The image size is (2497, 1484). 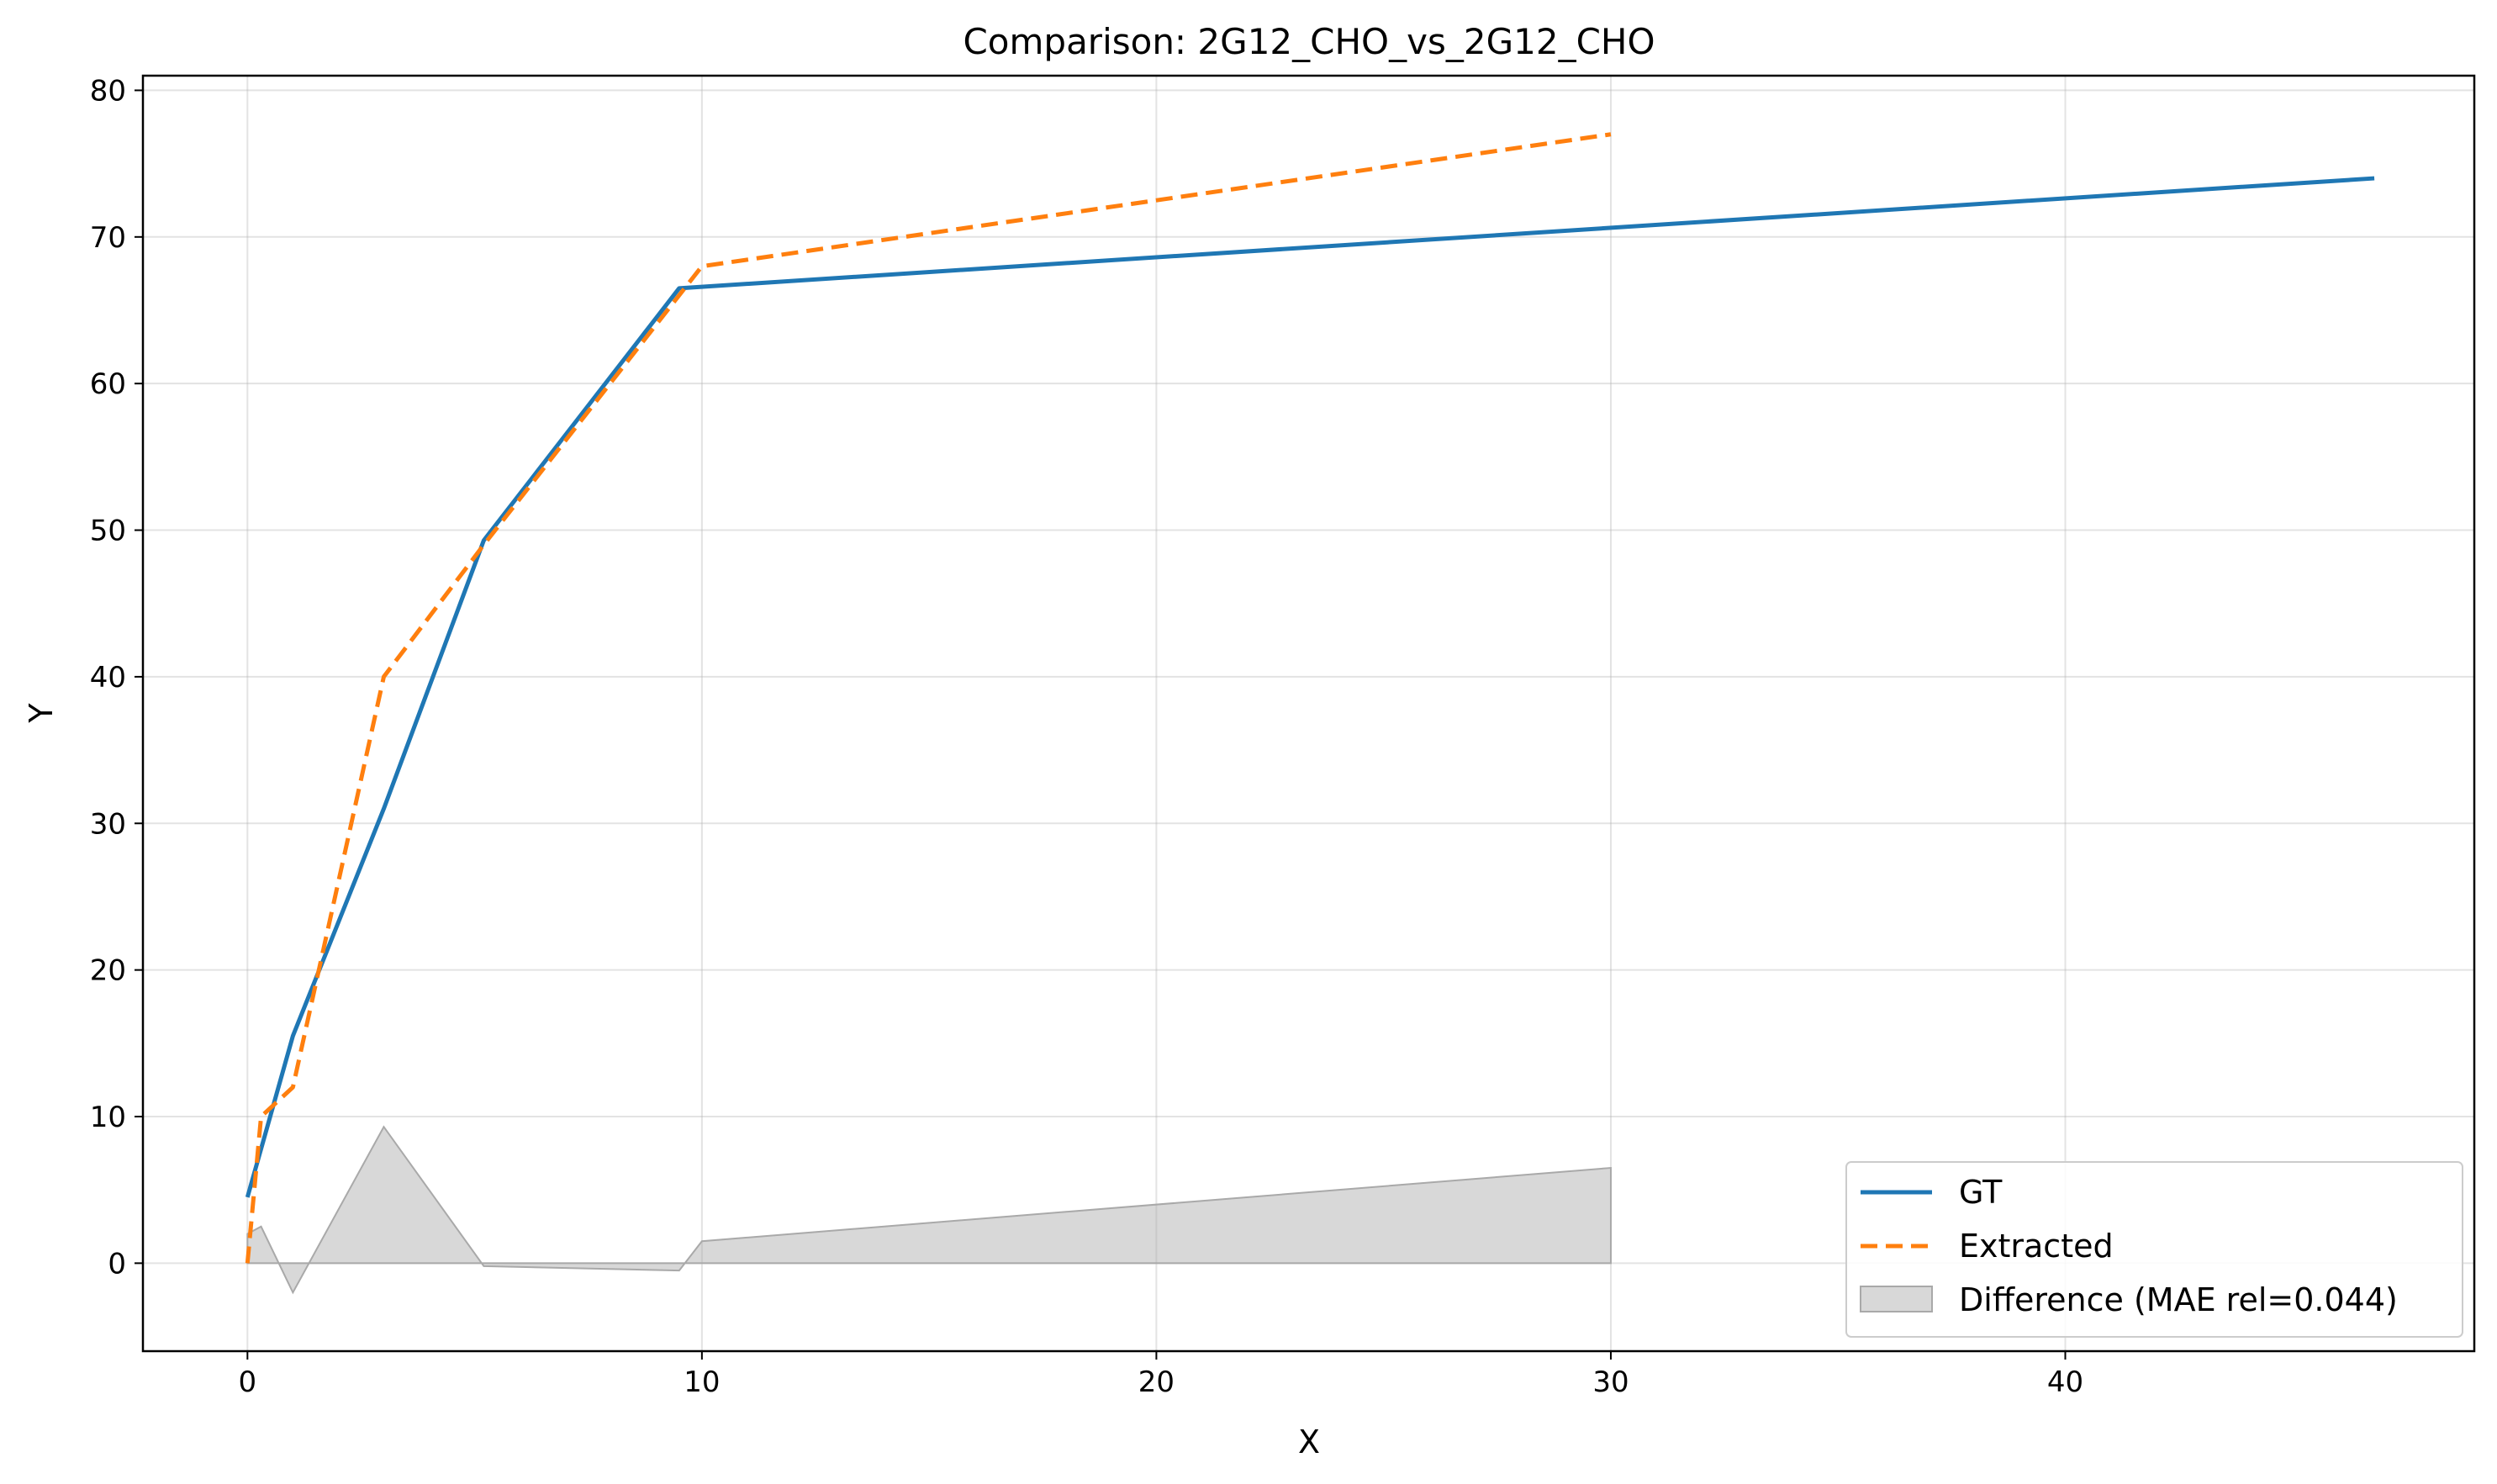 What do you see at coordinates (108, 531) in the screenshot?
I see `y-tick-label: 50` at bounding box center [108, 531].